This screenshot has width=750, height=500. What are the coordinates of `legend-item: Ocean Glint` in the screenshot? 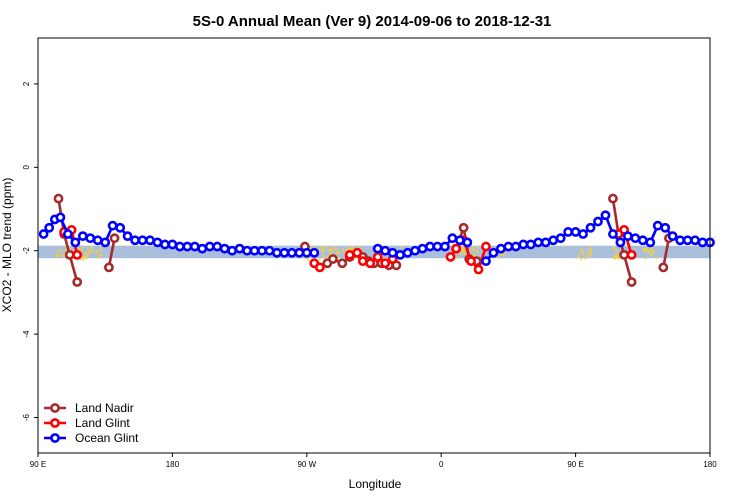 It's located at (91, 438).